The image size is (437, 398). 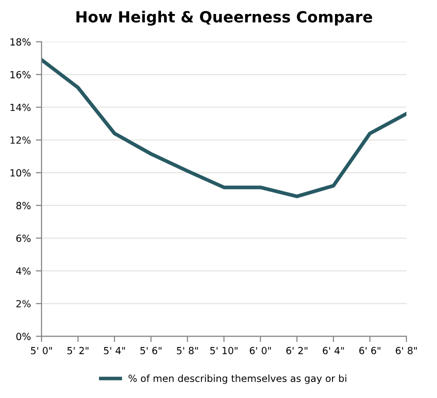 I want to click on y-tick-label: 18%, so click(x=20, y=42).